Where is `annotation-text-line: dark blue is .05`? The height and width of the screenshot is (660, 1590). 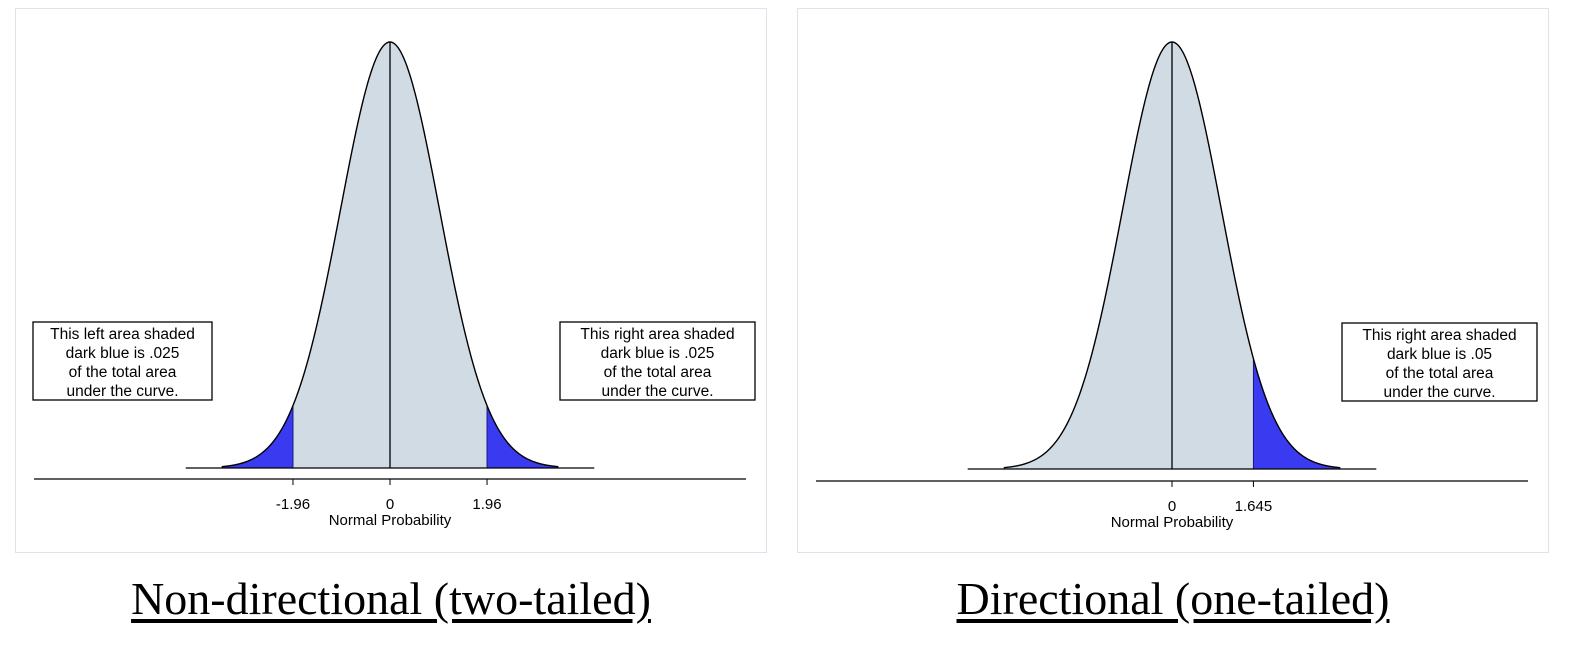 annotation-text-line: dark blue is .05 is located at coordinates (1439, 354).